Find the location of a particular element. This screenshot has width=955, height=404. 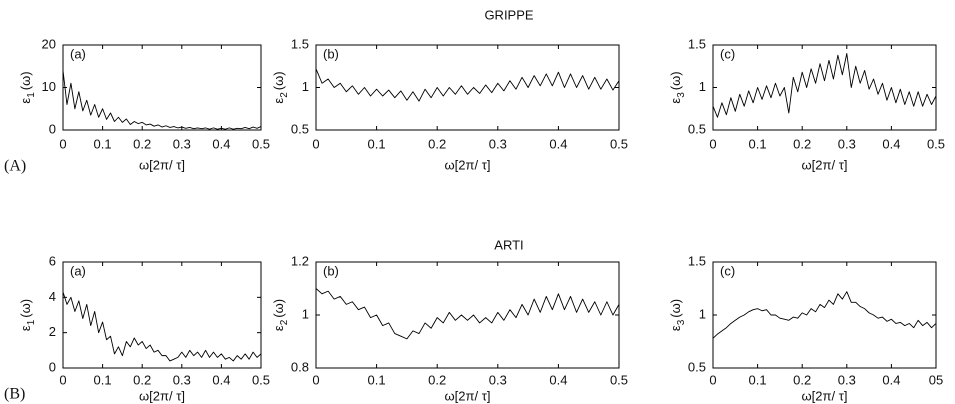

panel-label: (b) is located at coordinates (331, 270).